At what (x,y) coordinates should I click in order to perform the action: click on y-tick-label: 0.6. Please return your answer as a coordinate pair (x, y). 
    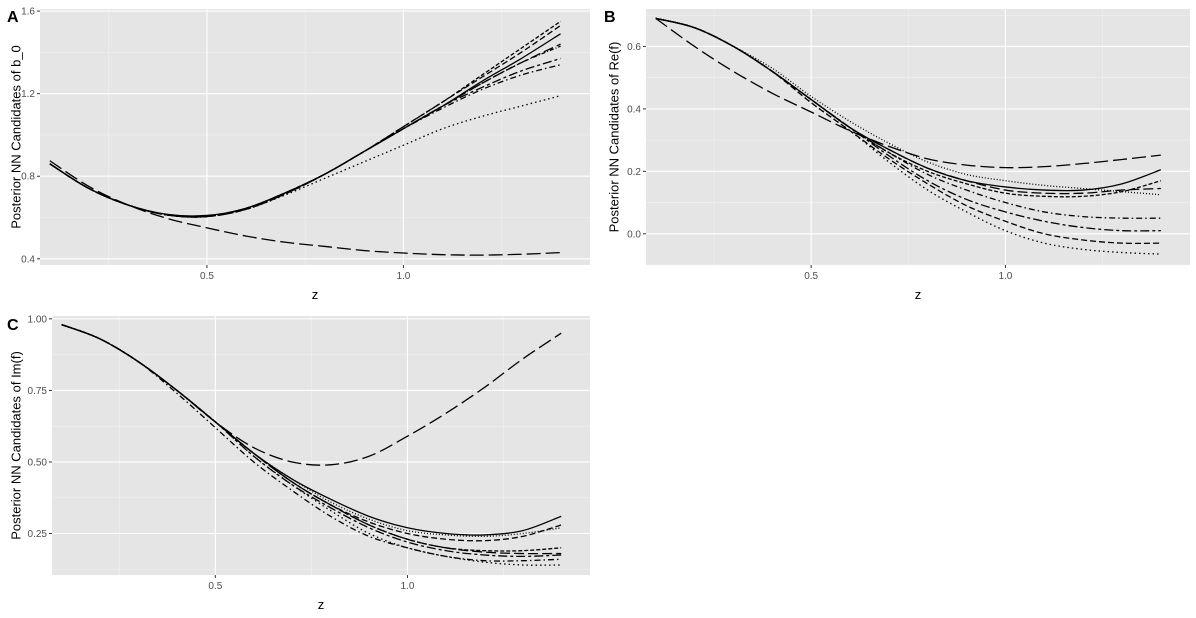
    Looking at the image, I should click on (634, 47).